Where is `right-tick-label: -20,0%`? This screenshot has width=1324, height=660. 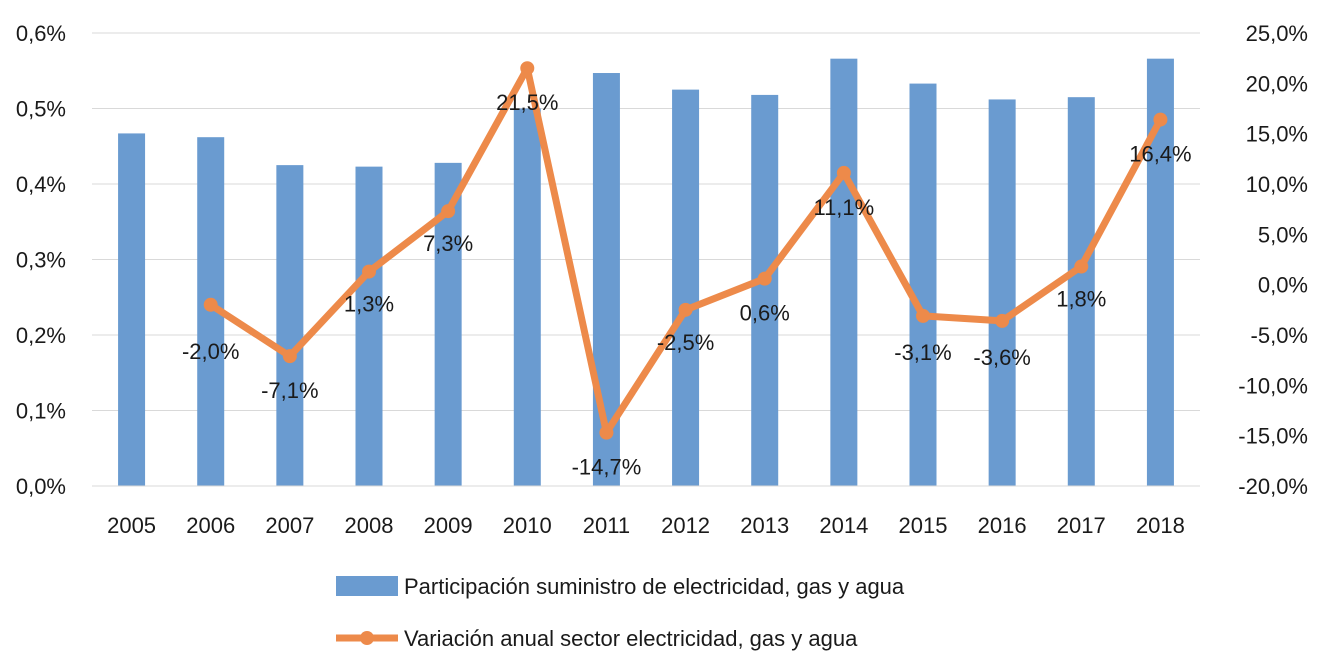 right-tick-label: -20,0% is located at coordinates (1273, 486).